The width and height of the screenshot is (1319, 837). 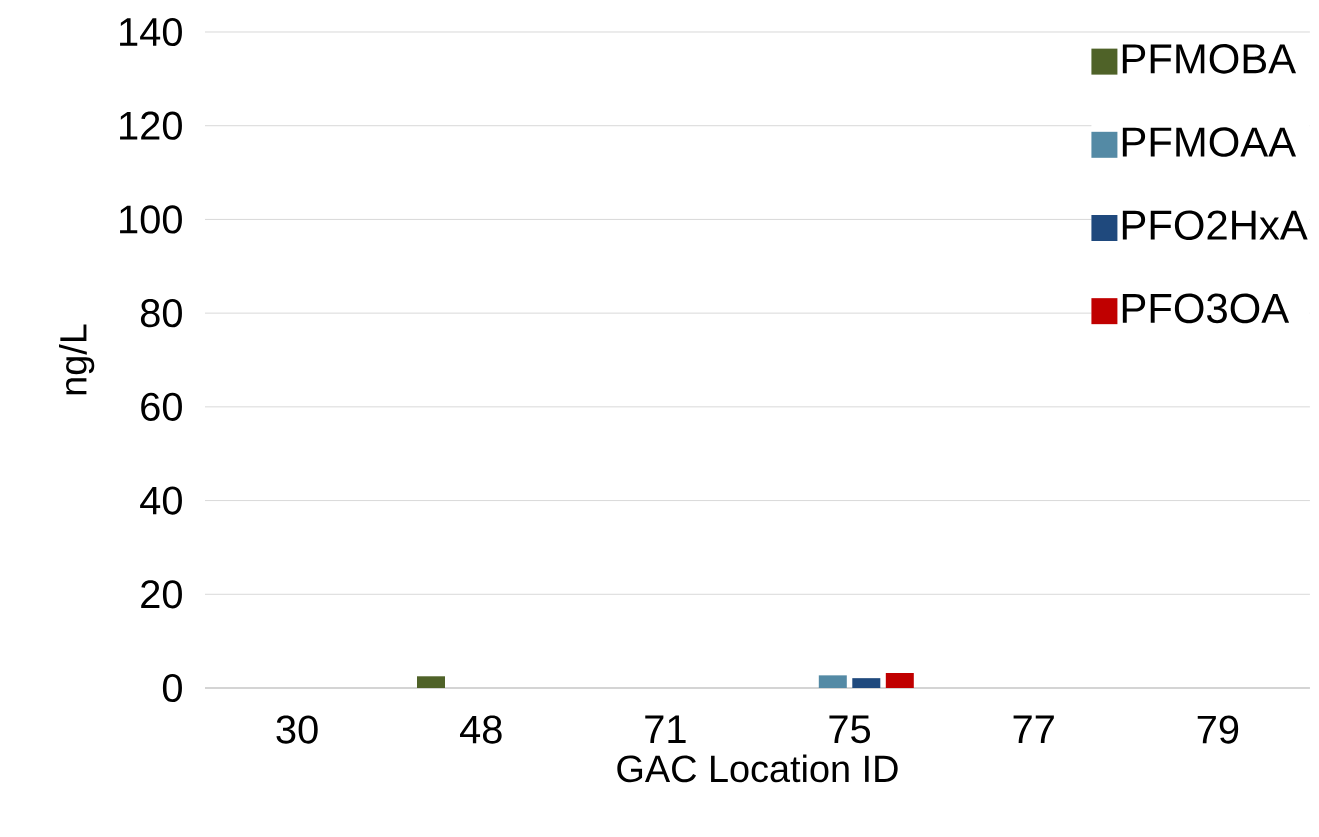 I want to click on x-tick-label: 79, so click(x=1218, y=729).